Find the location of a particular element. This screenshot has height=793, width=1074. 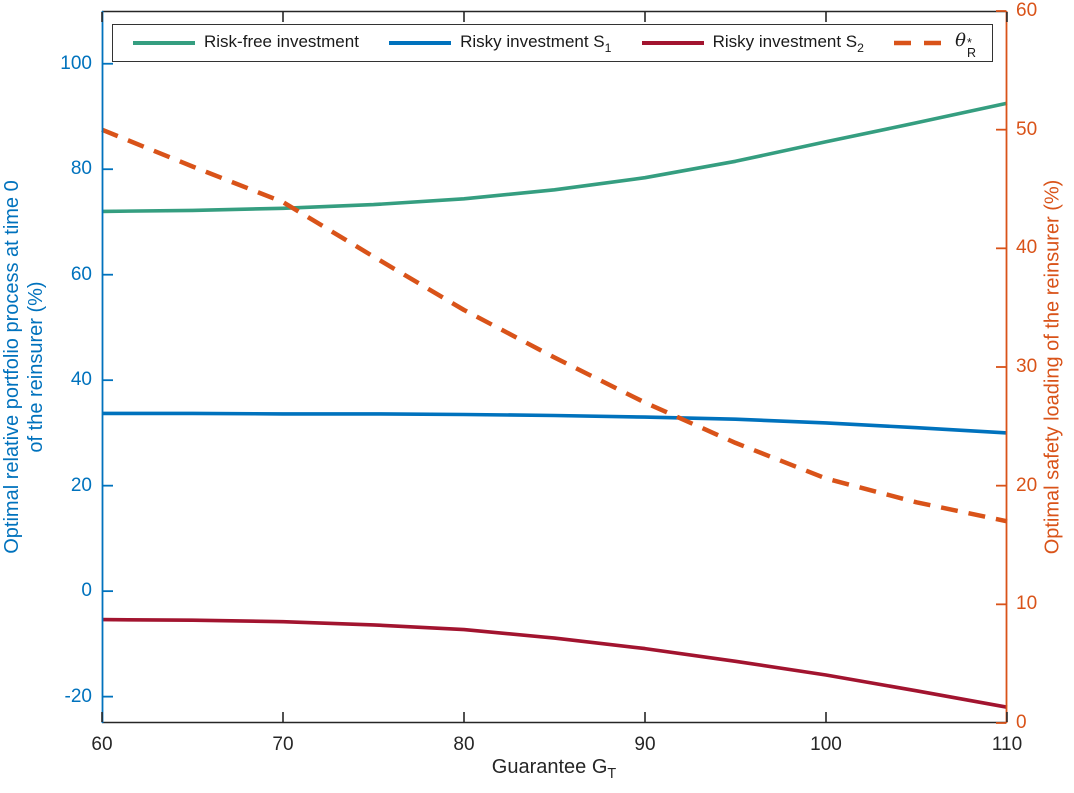

left-tick-label-100: 100 is located at coordinates (76, 63).